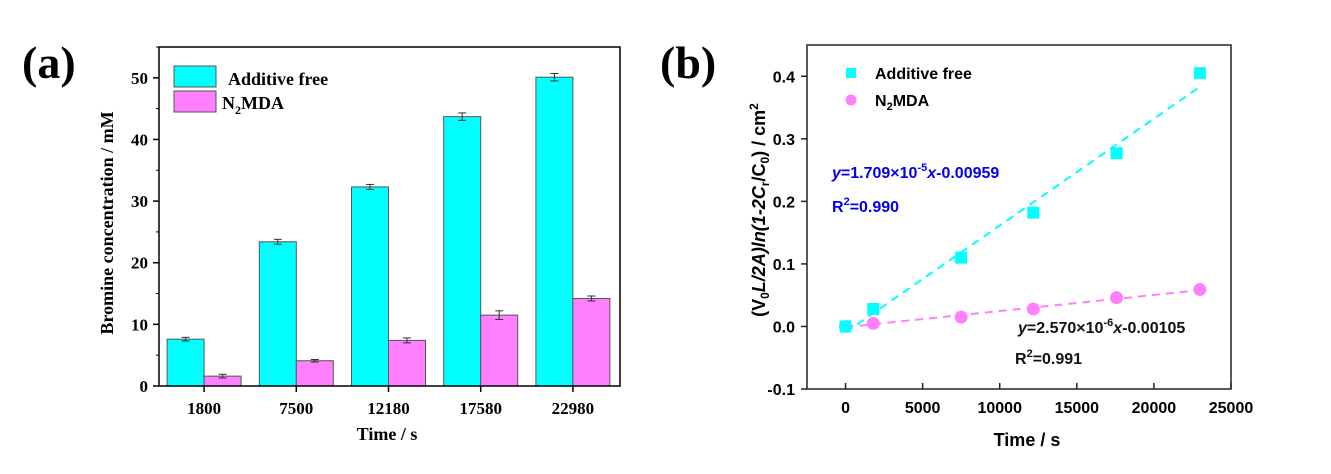 The image size is (1331, 474). I want to click on legend-marker-circle, so click(851, 100).